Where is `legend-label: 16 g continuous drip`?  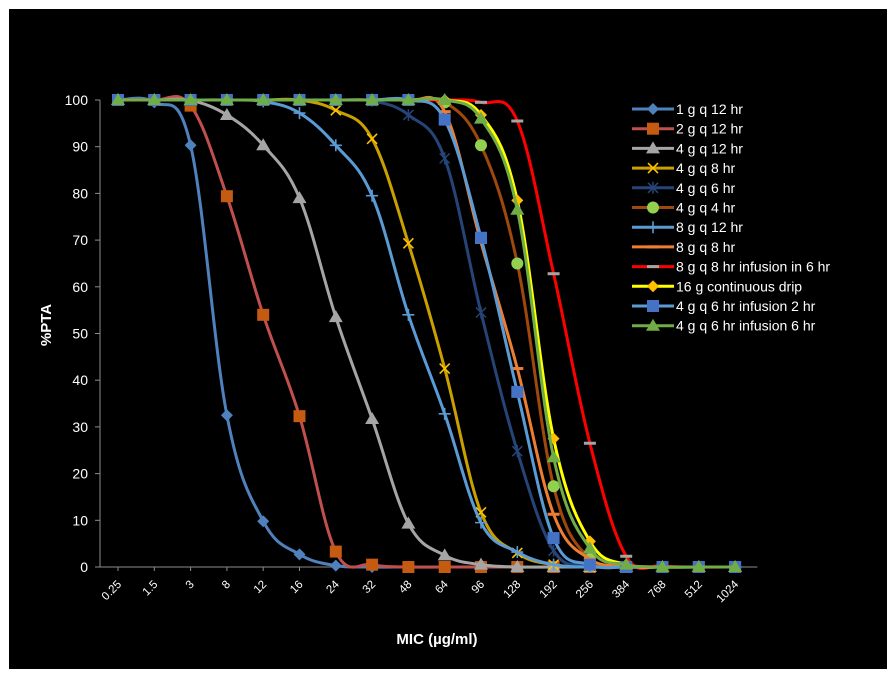 legend-label: 16 g continuous drip is located at coordinates (739, 286).